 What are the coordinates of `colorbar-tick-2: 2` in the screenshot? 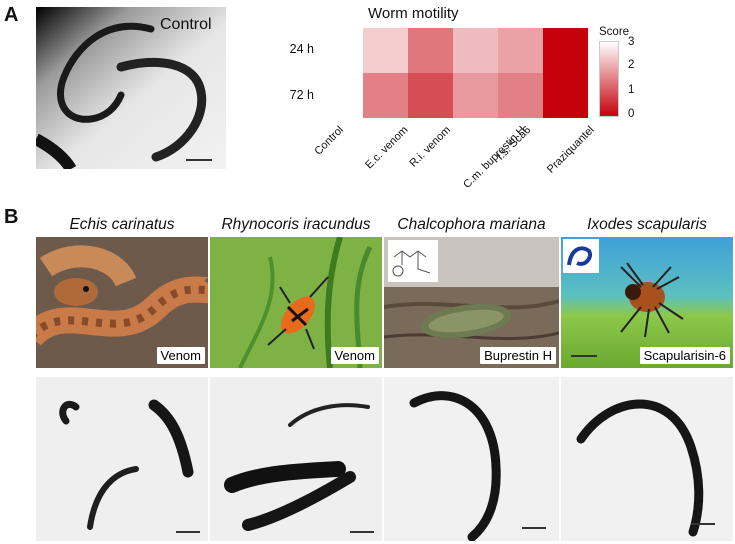 It's located at (631, 65).